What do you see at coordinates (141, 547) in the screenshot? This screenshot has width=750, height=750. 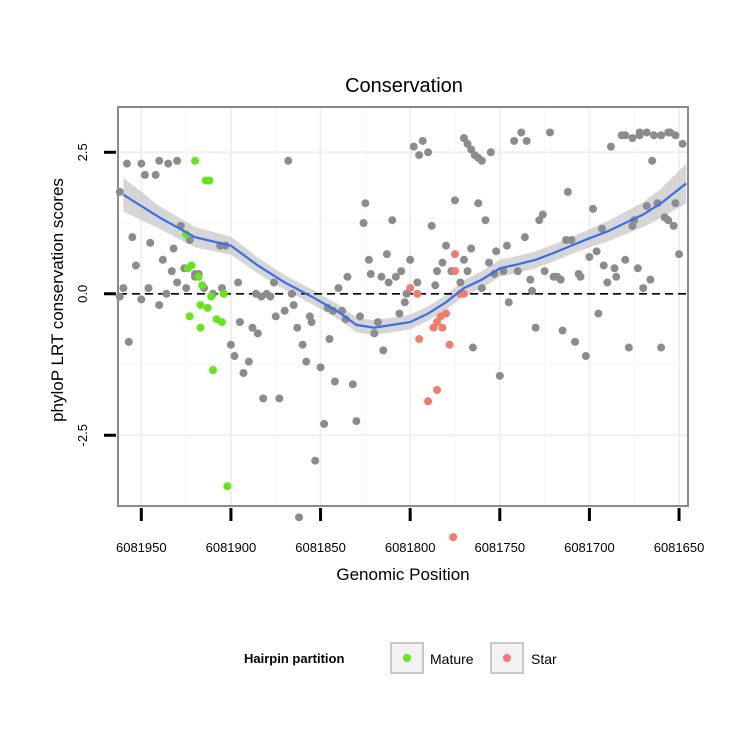 I see `x-tick-label: 6081950` at bounding box center [141, 547].